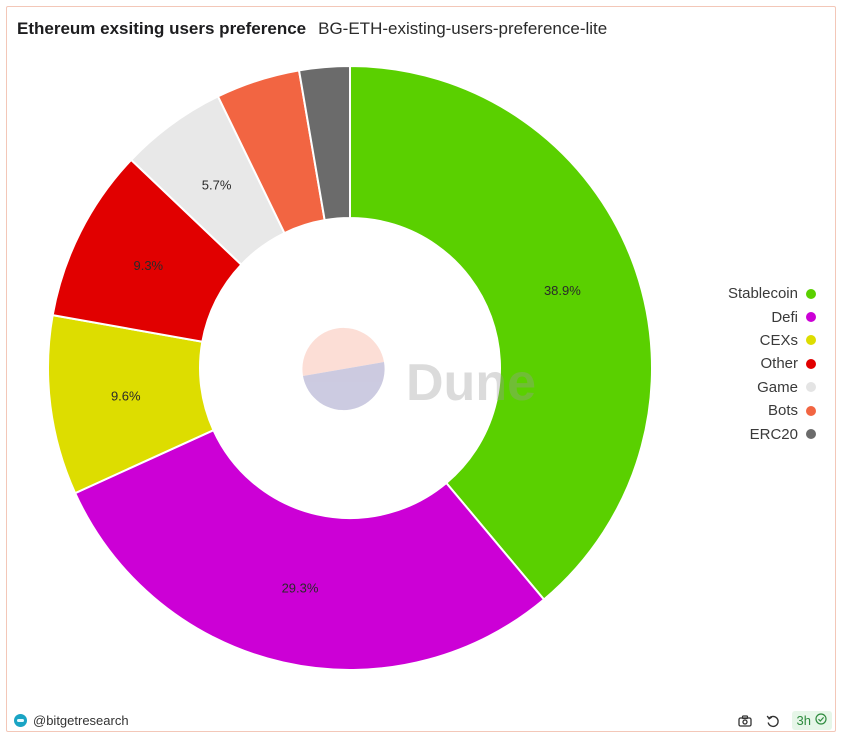  I want to click on query-name: BG-ETH-existing-users-preference-lite, so click(463, 28).